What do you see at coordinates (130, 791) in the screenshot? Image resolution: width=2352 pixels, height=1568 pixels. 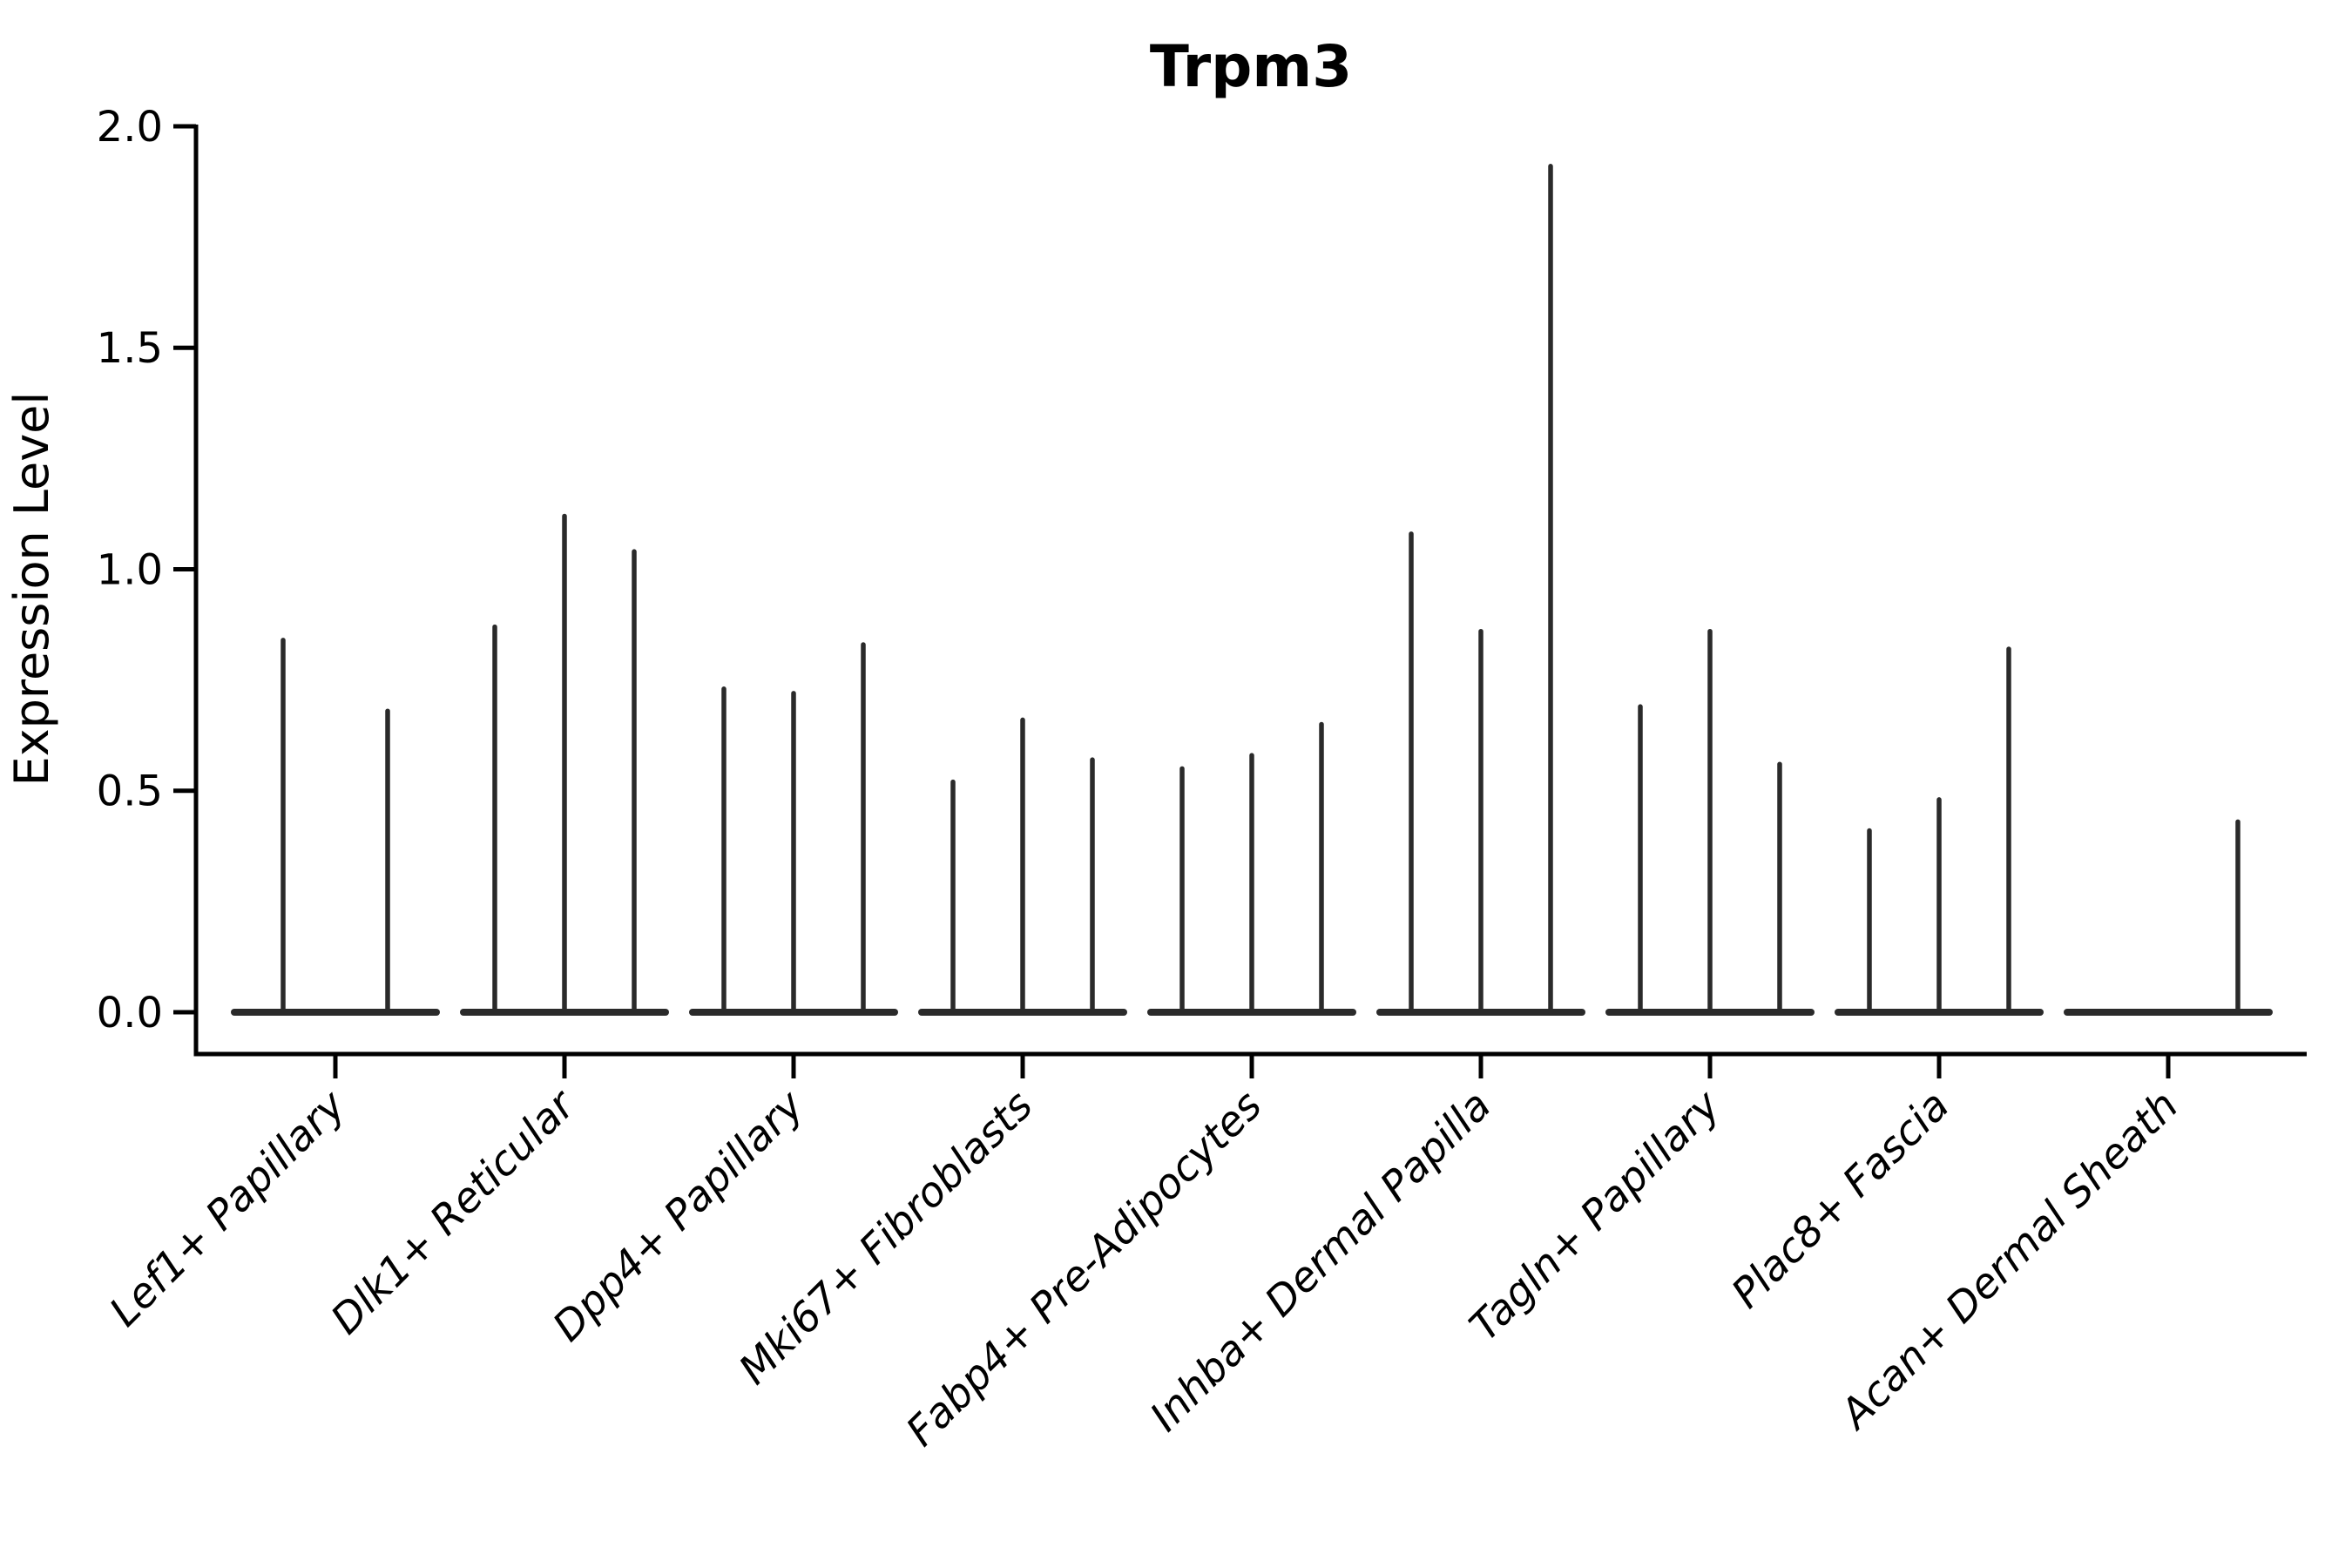 I see `y-tick-label: 0.5` at bounding box center [130, 791].